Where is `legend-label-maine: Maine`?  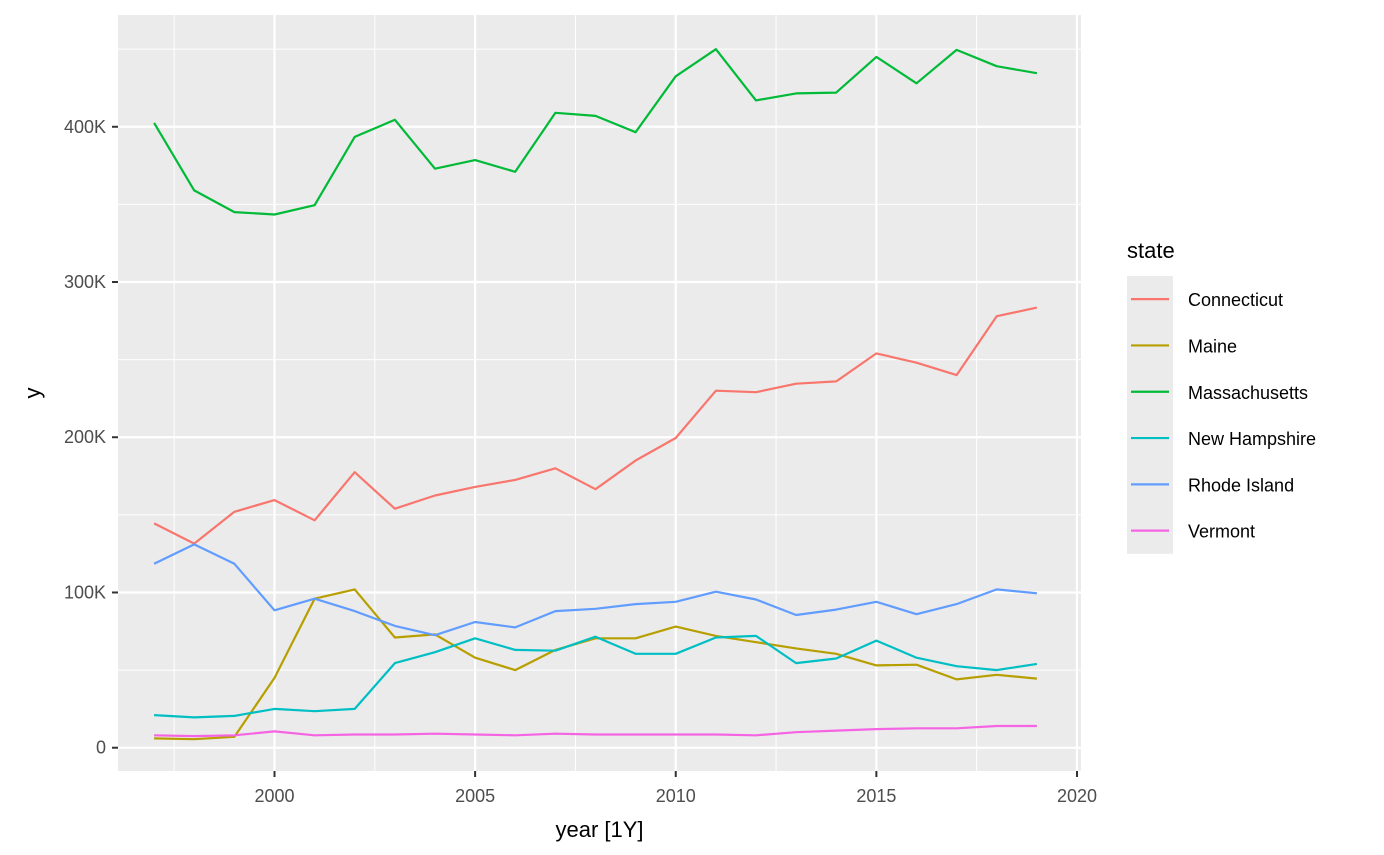 legend-label-maine: Maine is located at coordinates (1212, 346).